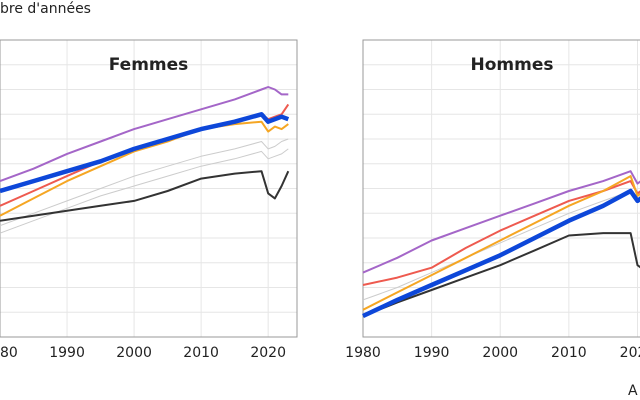 The width and height of the screenshot is (640, 400). I want to click on panel-title: Hommes, so click(512, 65).